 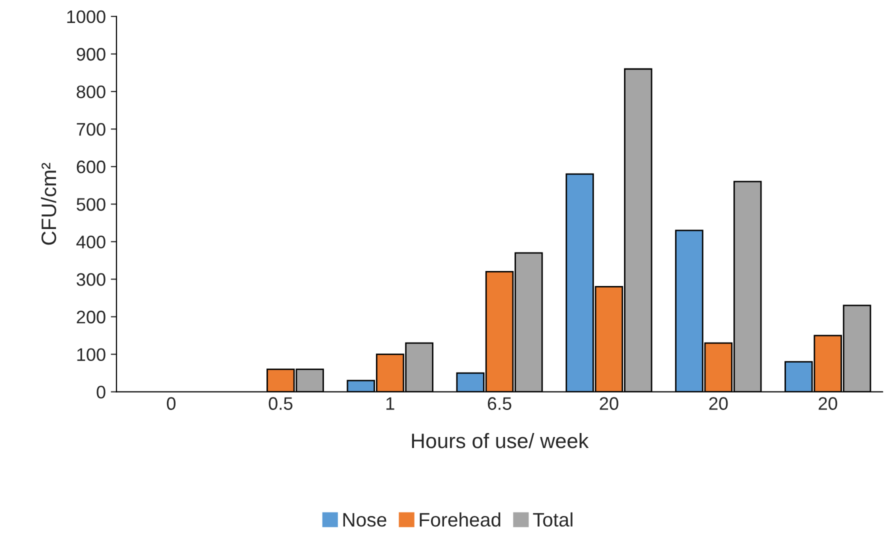 I want to click on y-tick-label: 200, so click(x=91, y=317).